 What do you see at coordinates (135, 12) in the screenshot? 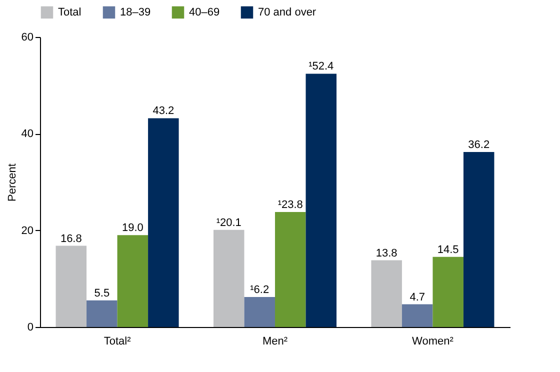
I see `legend-label: 18–39` at bounding box center [135, 12].